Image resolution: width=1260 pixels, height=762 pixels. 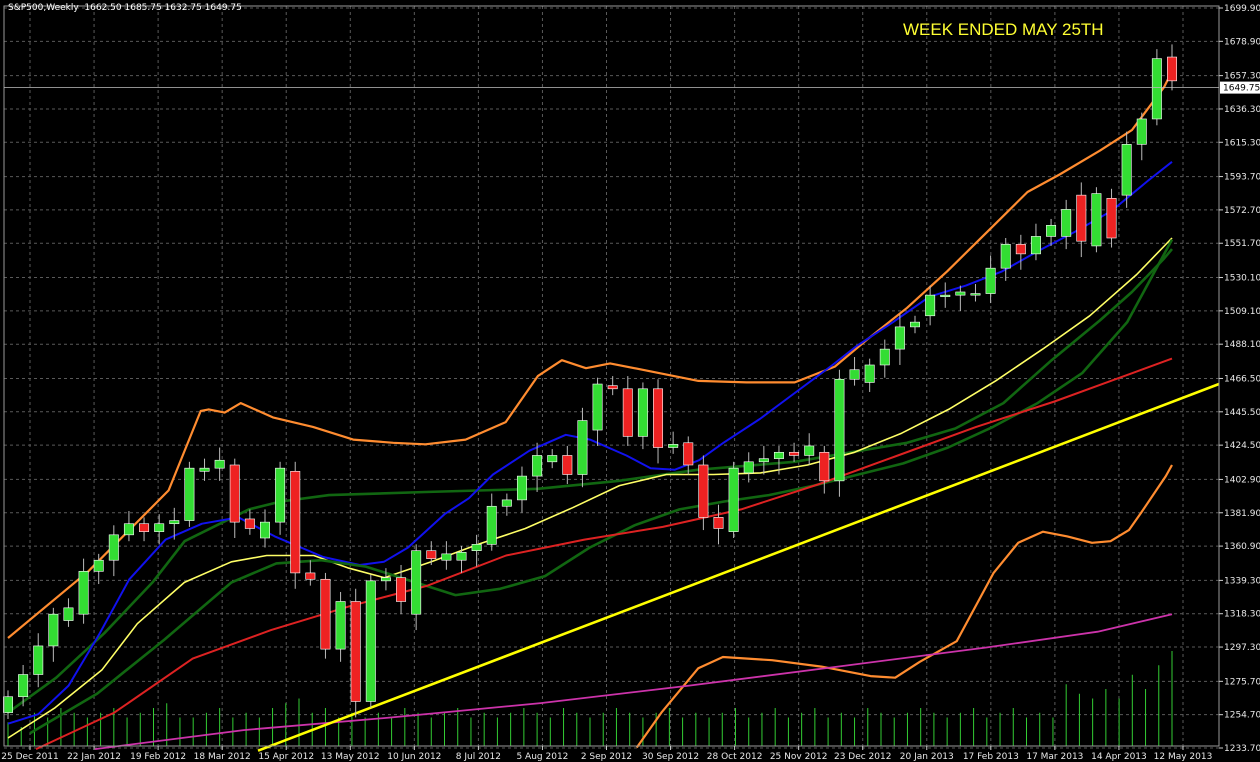 I want to click on symbol-label: S&P500,Weekly, so click(x=43, y=8).